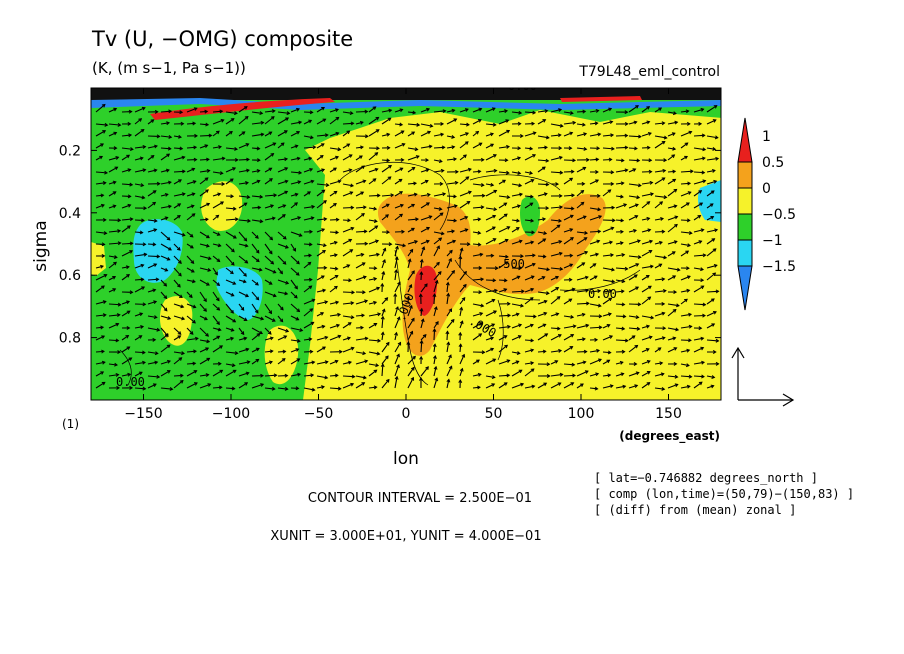 This screenshot has height=654, width=904. I want to click on y-tick-label: 0.6, so click(70, 276).